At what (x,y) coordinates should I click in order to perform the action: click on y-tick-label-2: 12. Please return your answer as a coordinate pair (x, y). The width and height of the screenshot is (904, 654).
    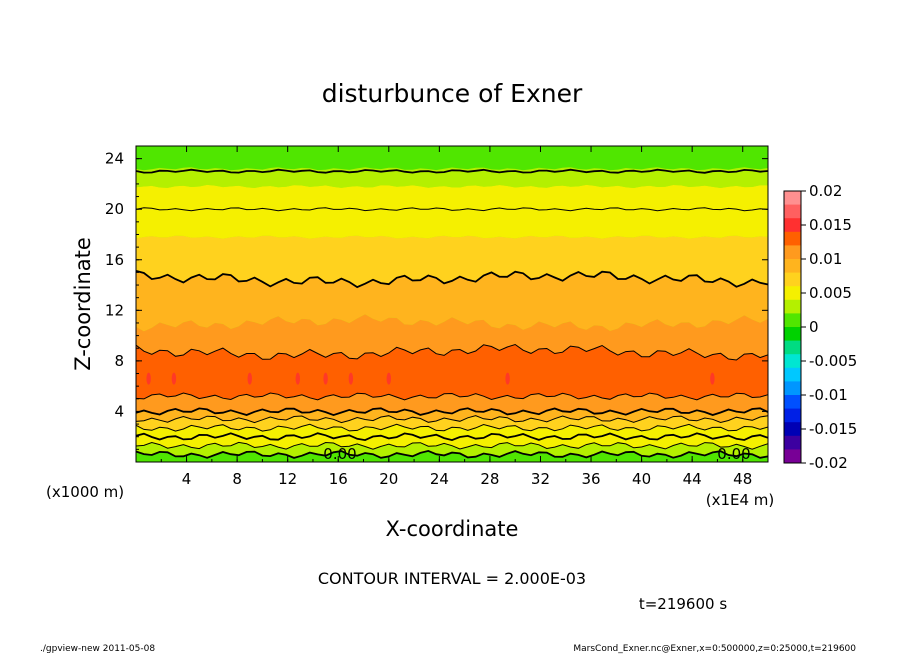
    Looking at the image, I should click on (114, 310).